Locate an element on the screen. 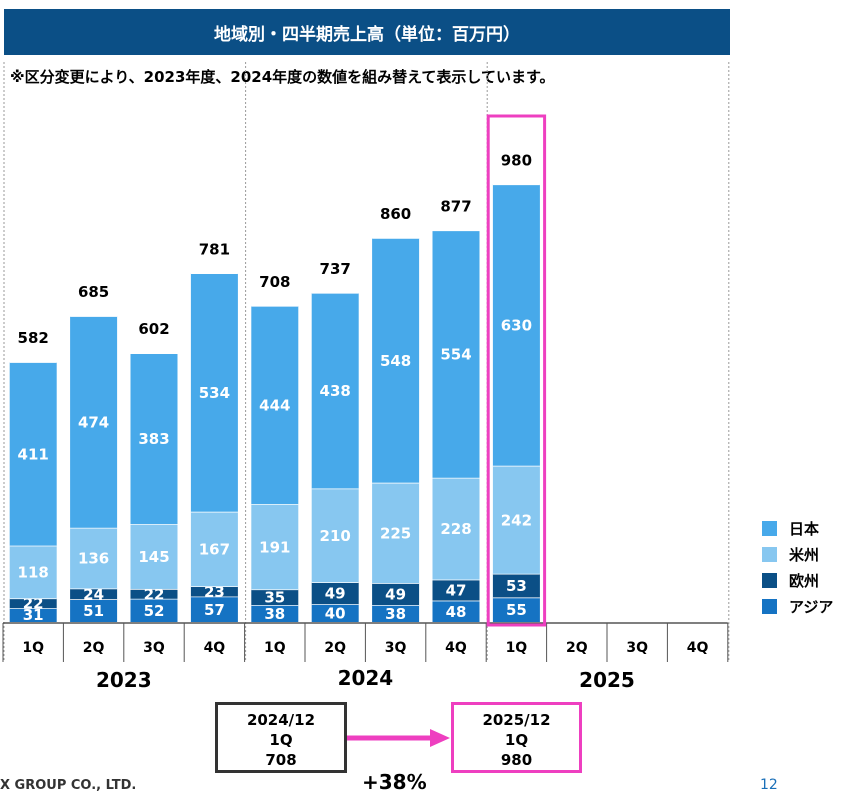 The width and height of the screenshot is (849, 795). year-label: 2025 is located at coordinates (607, 680).